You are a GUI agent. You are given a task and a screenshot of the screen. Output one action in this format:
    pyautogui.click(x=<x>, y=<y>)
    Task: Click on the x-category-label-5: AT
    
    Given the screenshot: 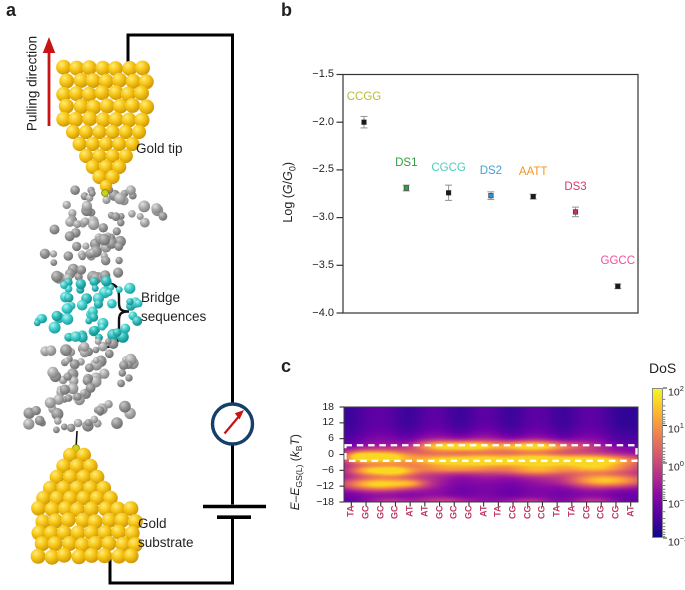 What is the action you would take?
    pyautogui.click(x=424, y=511)
    